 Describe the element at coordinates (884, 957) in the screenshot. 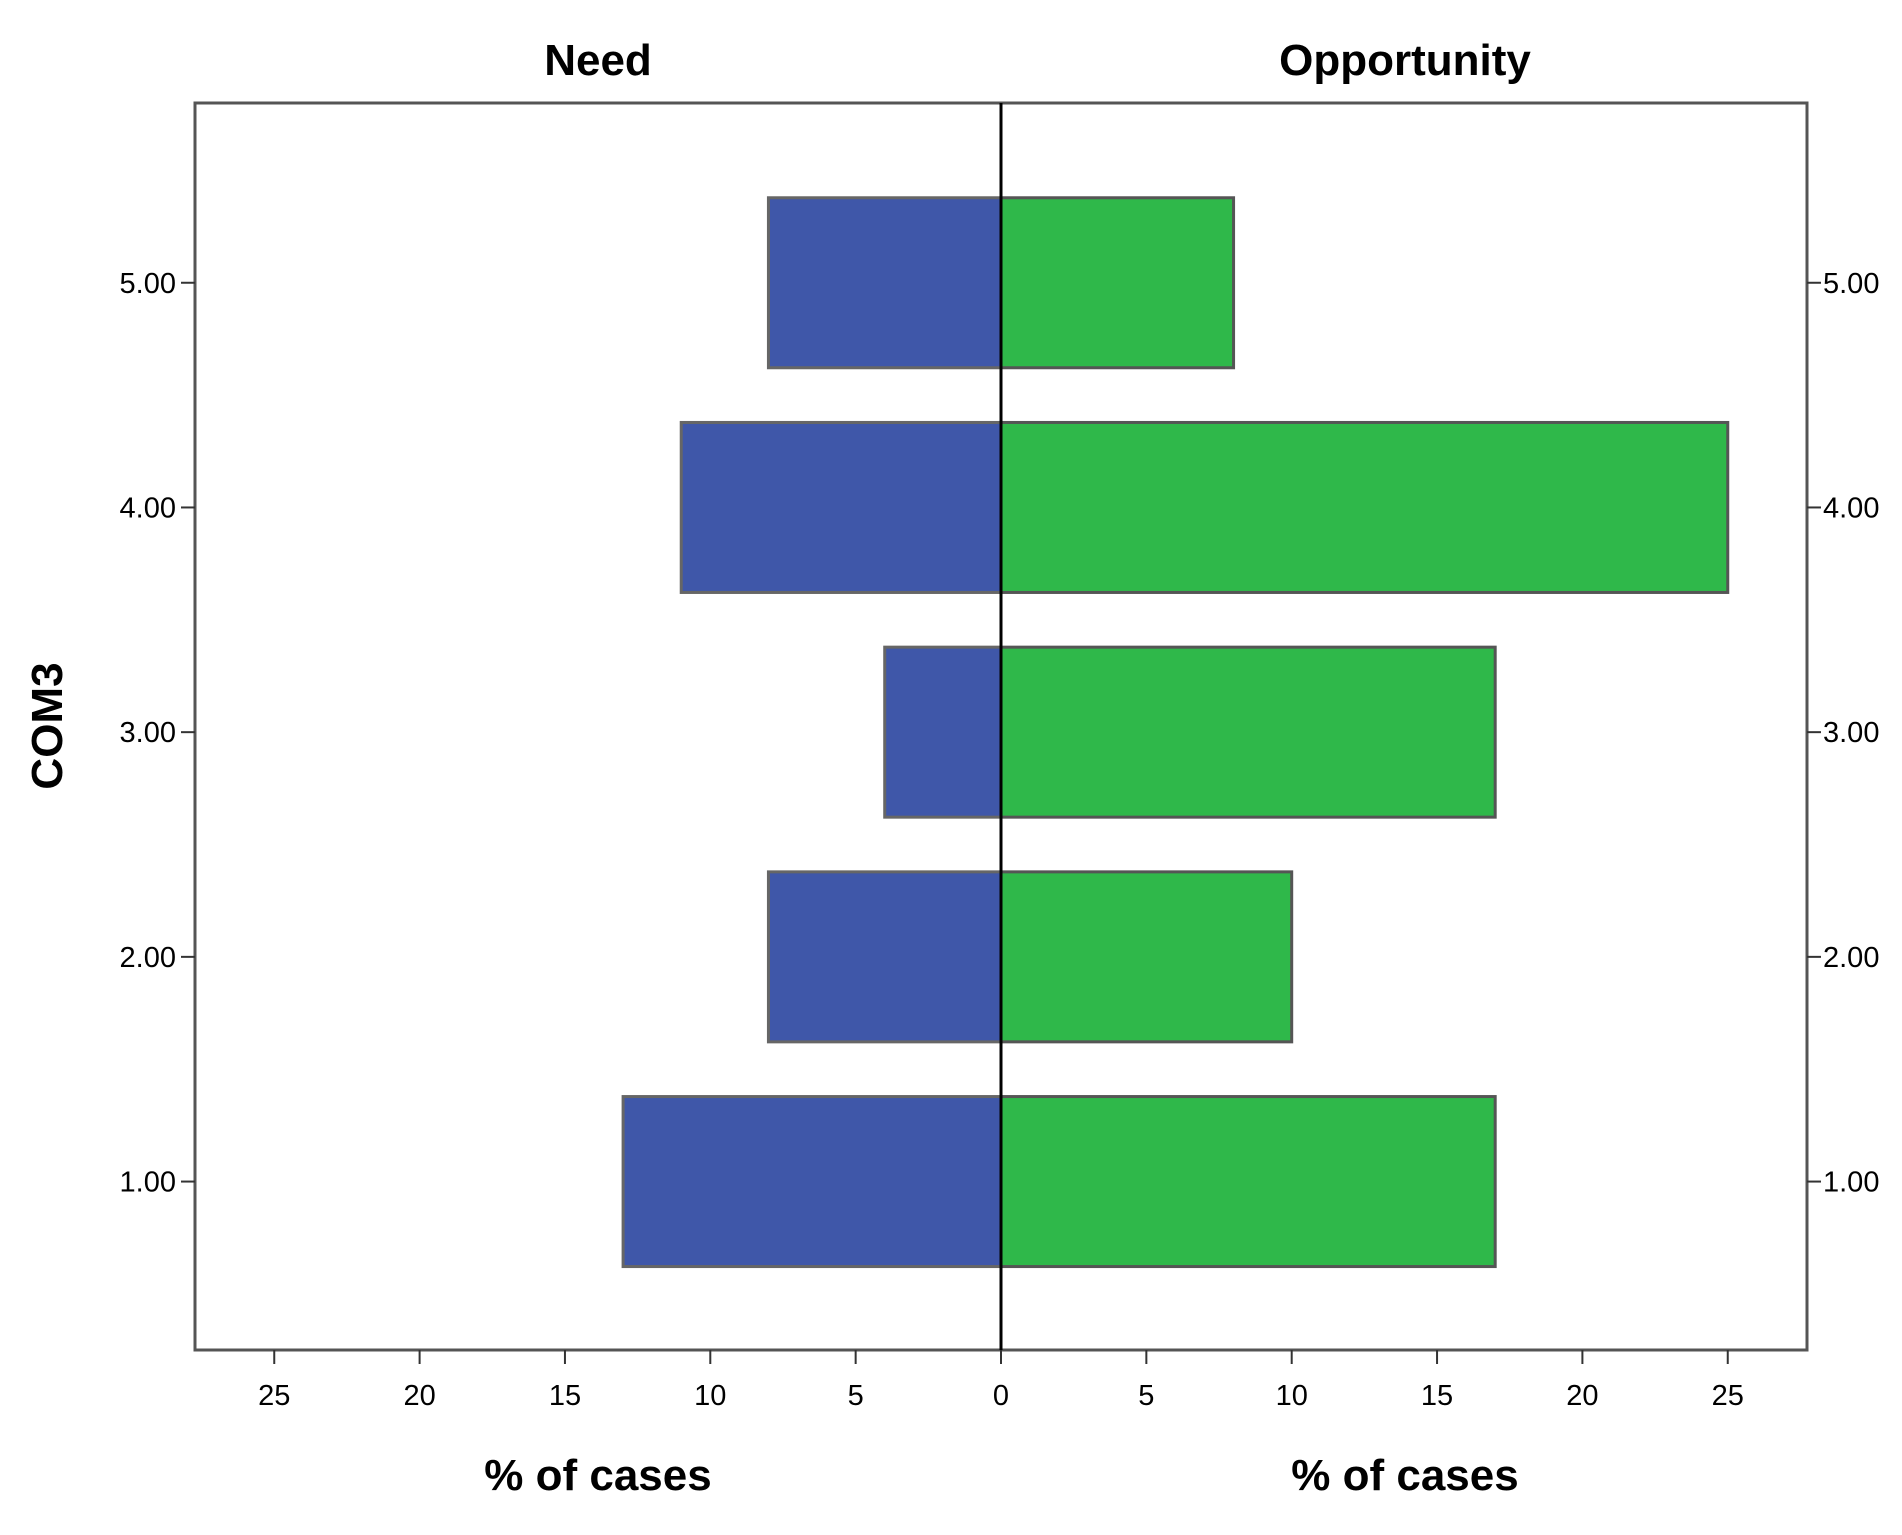

I see `bar-need-2.00` at that location.